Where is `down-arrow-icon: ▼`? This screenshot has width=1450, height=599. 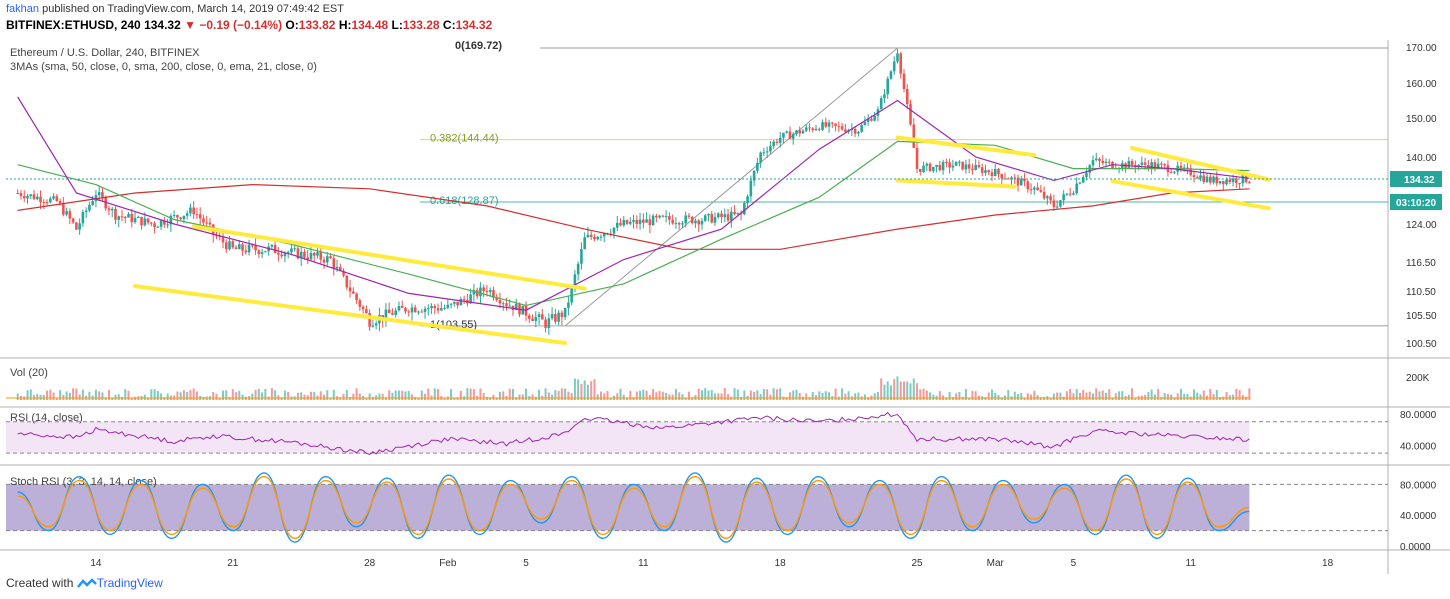 down-arrow-icon: ▼ is located at coordinates (190, 25).